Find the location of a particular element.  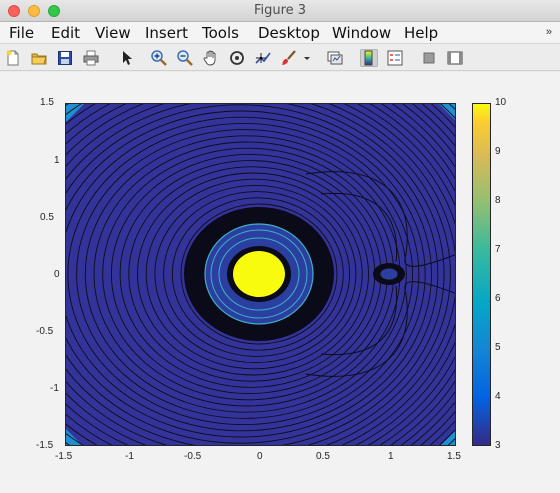

y-tick-label: 1.5 is located at coordinates (47, 102).